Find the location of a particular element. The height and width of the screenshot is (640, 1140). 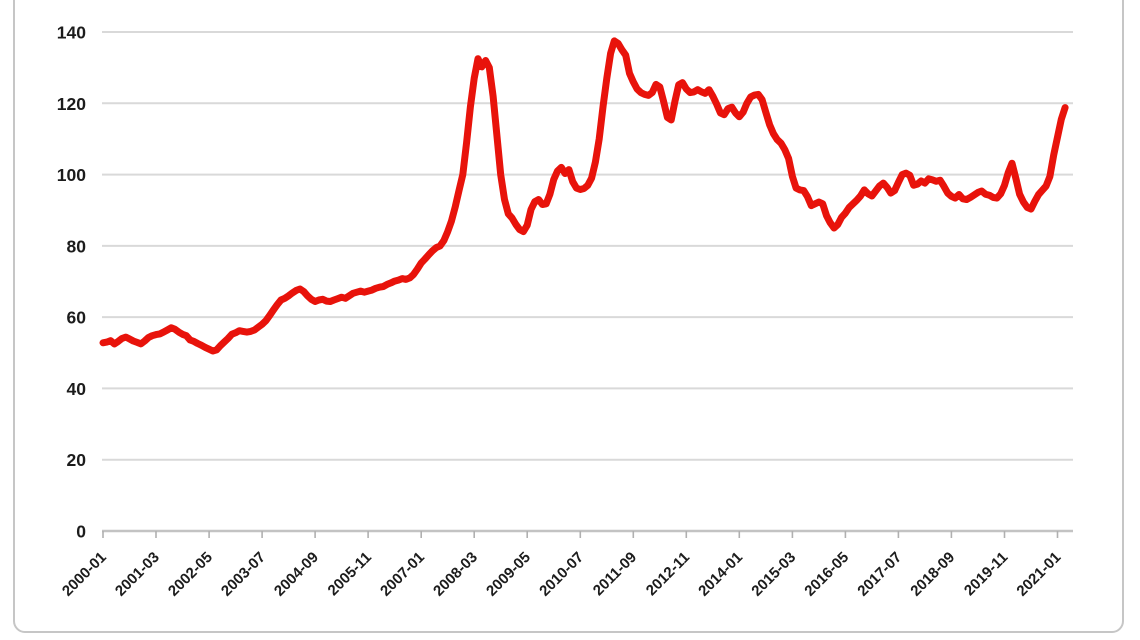

y-tick-label: 100 is located at coordinates (71, 175).